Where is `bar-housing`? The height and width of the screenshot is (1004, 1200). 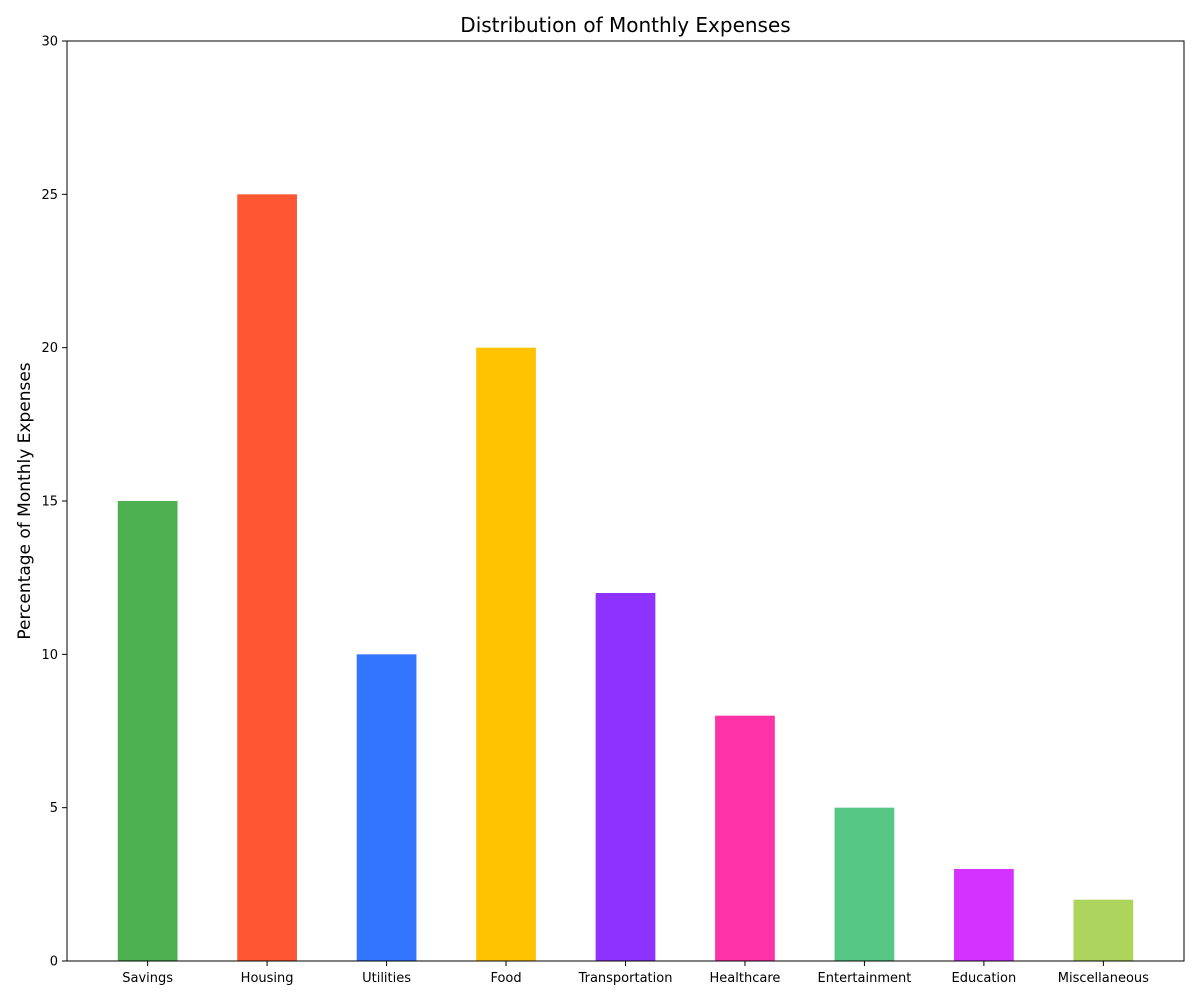 bar-housing is located at coordinates (267, 578).